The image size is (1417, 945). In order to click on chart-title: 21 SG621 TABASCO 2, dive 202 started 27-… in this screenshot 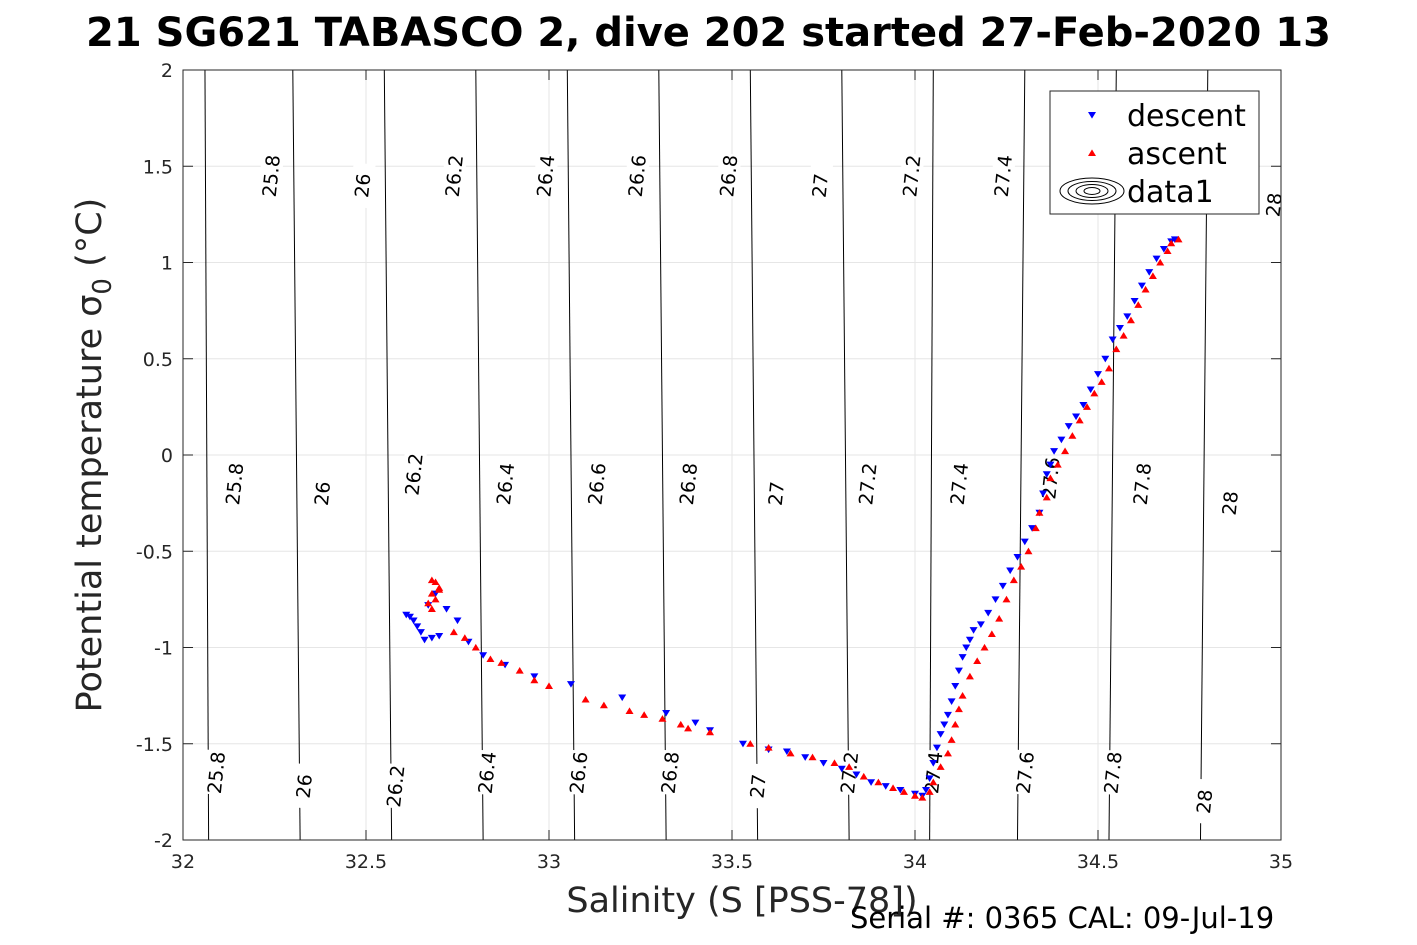, I will do `click(708, 33)`.